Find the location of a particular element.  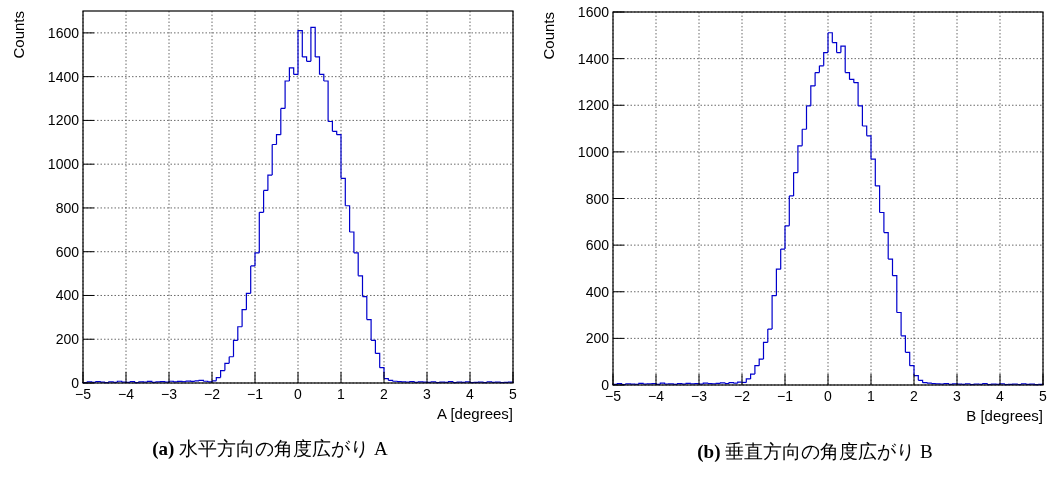

y-tick-label: 0 is located at coordinates (75, 383).